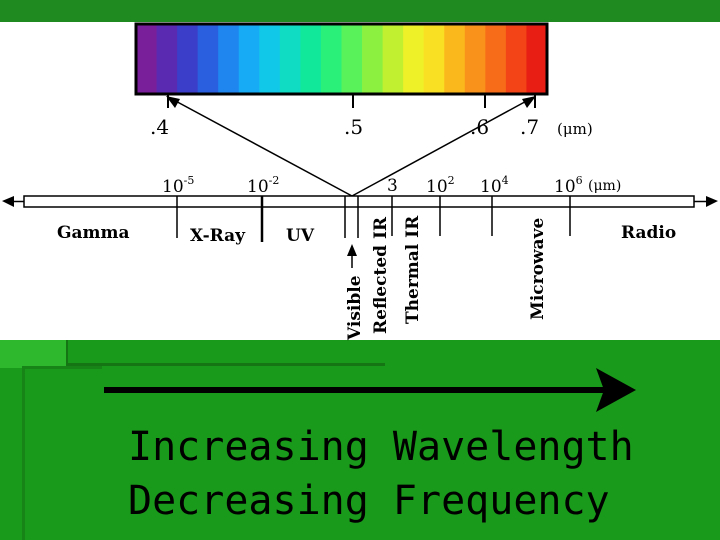 This screenshot has height=540, width=720. I want to click on region-label-thermal-ir: Thermal IR, so click(413, 269).